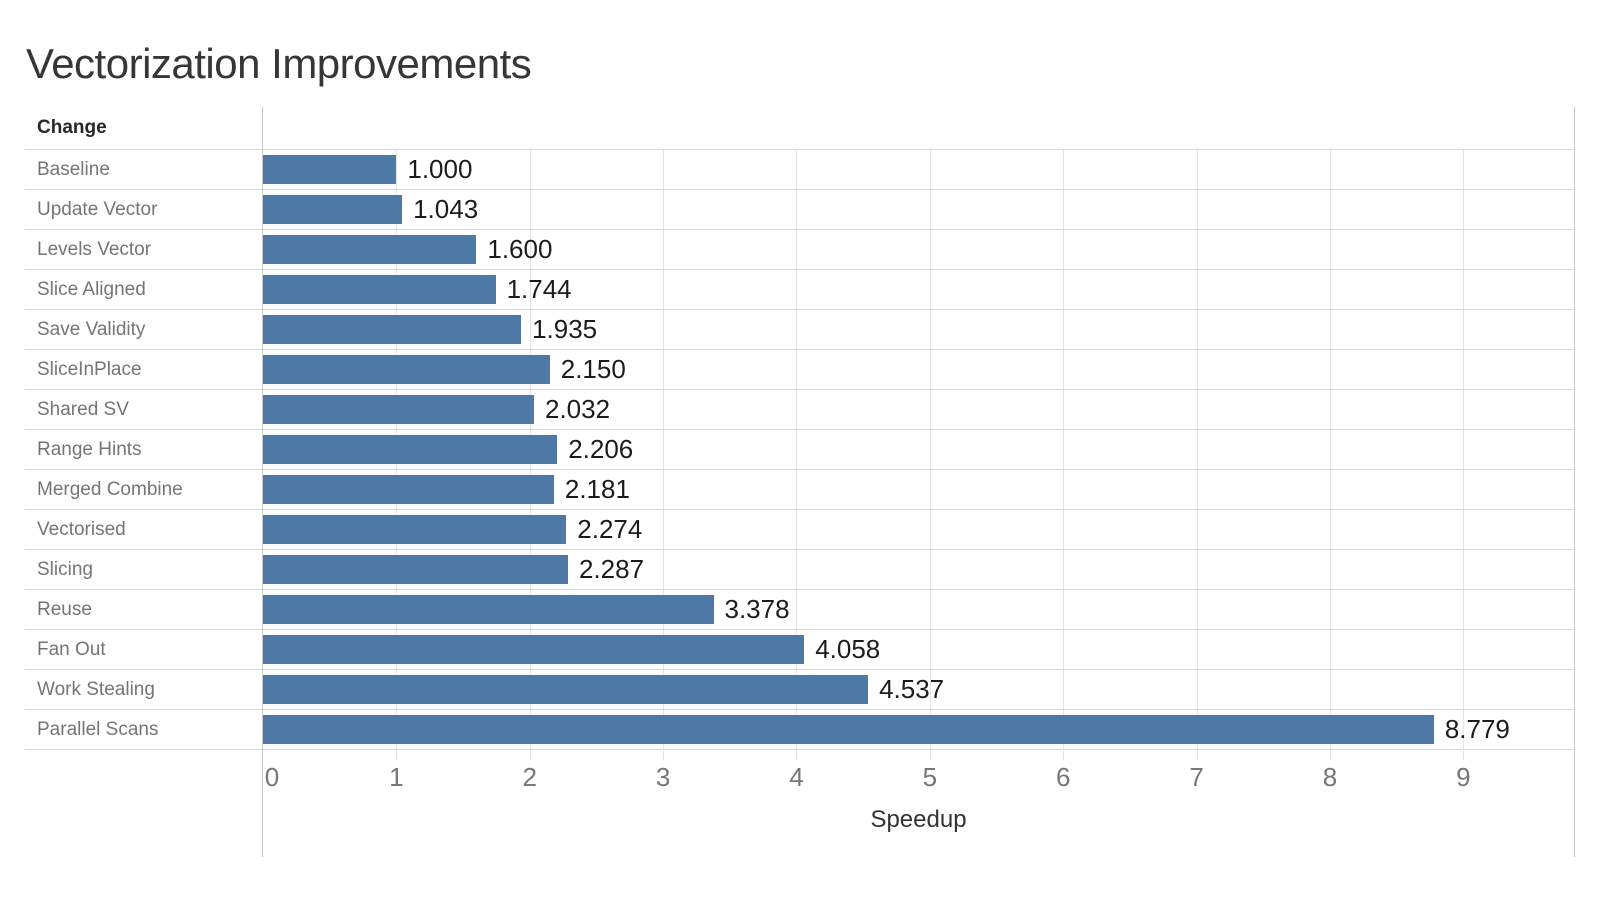 The image size is (1600, 900). I want to click on bar-track: 4.537, so click(918, 689).